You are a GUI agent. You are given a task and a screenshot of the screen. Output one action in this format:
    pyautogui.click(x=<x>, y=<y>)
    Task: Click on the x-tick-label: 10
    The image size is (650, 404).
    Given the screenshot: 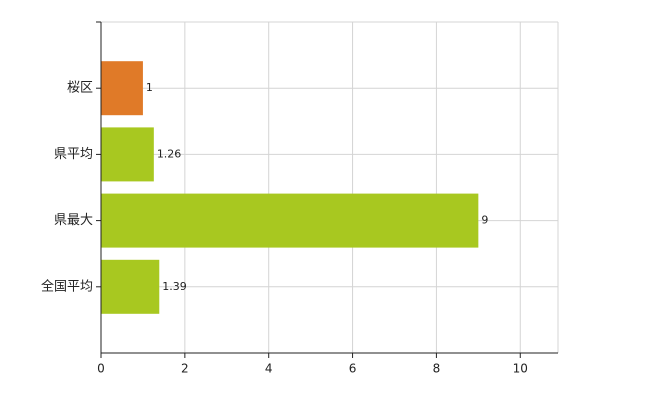 What is the action you would take?
    pyautogui.click(x=520, y=369)
    